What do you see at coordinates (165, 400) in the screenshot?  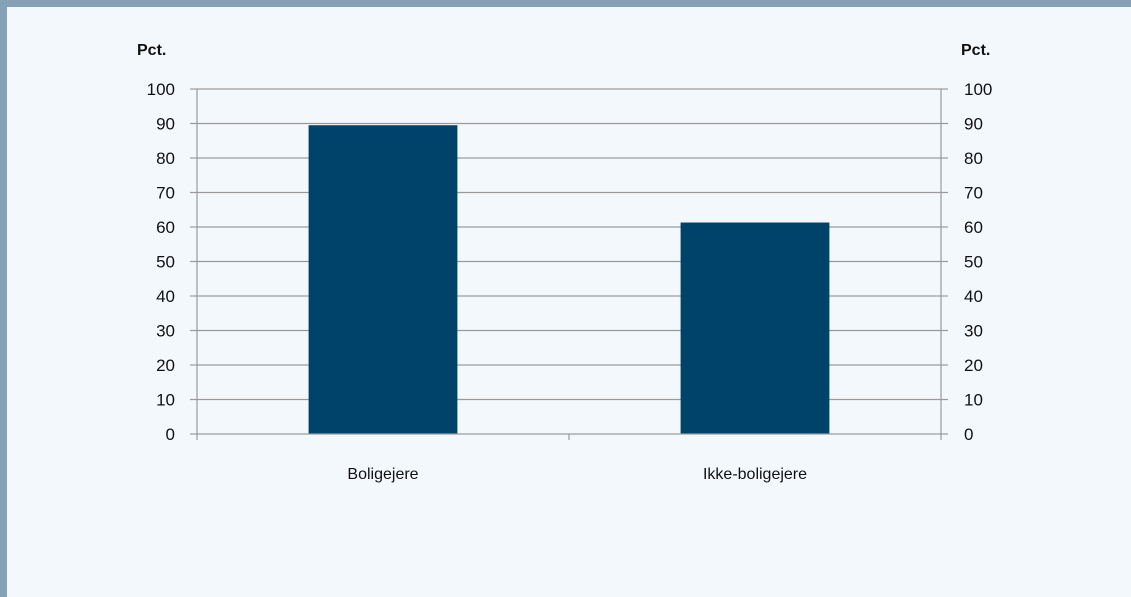 I see `left-tick-label: 10` at bounding box center [165, 400].